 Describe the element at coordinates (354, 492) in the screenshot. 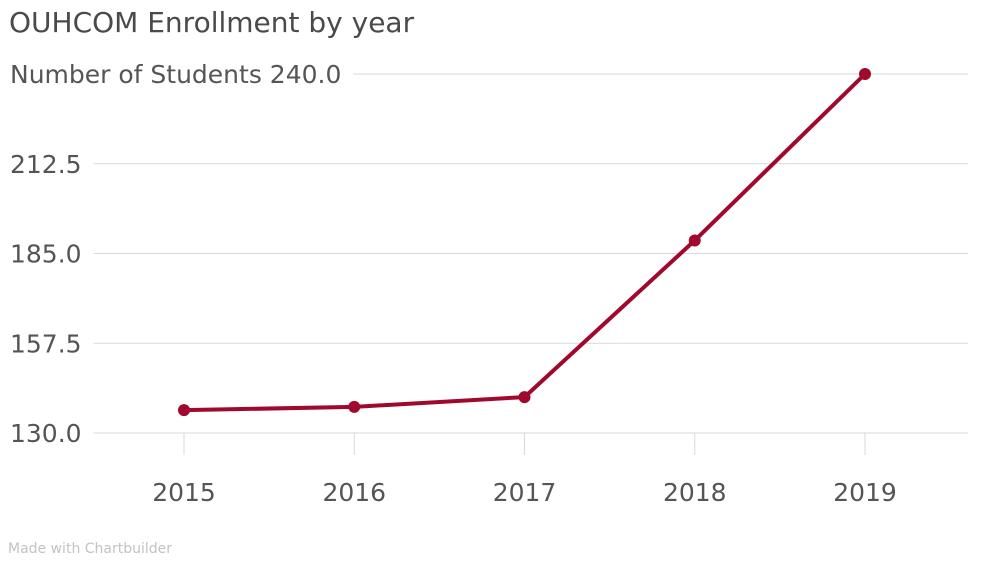

I see `x-tick-label: 2016` at that location.